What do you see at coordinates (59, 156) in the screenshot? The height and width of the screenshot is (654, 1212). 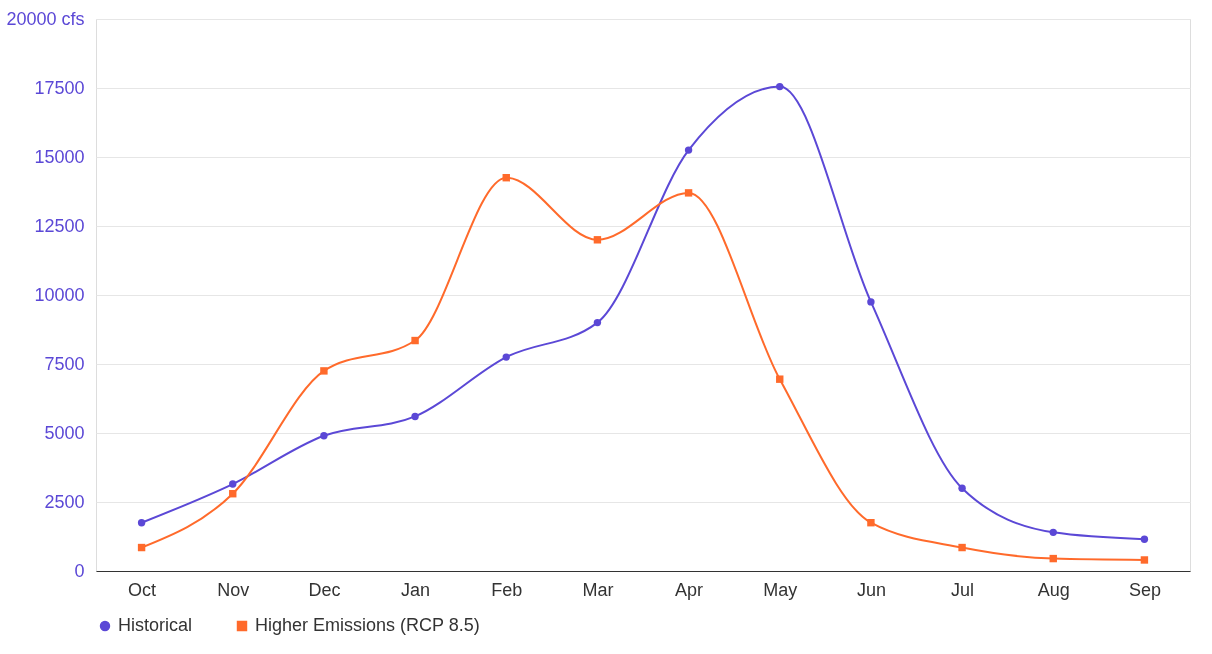 I see `y-tick-label: 15000` at bounding box center [59, 156].